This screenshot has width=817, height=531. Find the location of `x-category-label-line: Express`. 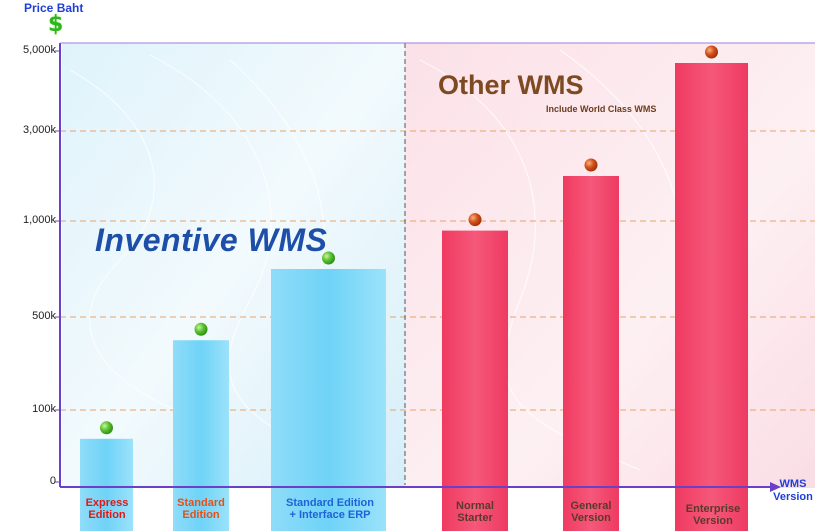

x-category-label-line: Express is located at coordinates (107, 503).